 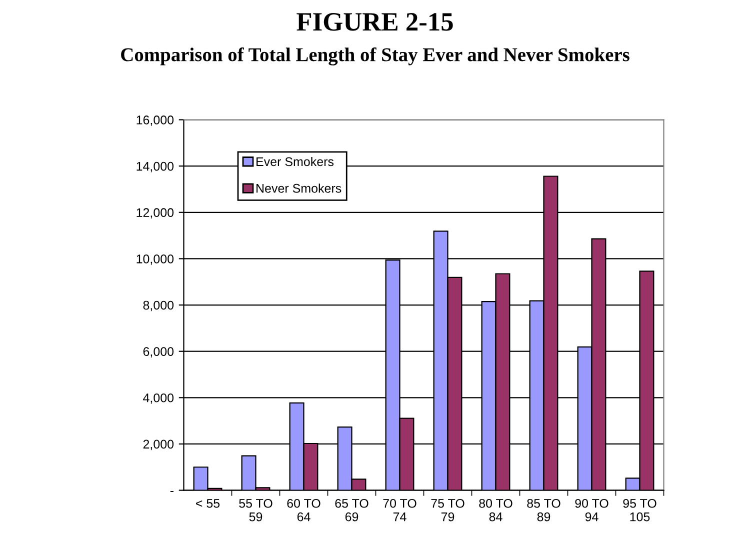 What do you see at coordinates (299, 188) in the screenshot?
I see `legend-label: Never Smokers` at bounding box center [299, 188].